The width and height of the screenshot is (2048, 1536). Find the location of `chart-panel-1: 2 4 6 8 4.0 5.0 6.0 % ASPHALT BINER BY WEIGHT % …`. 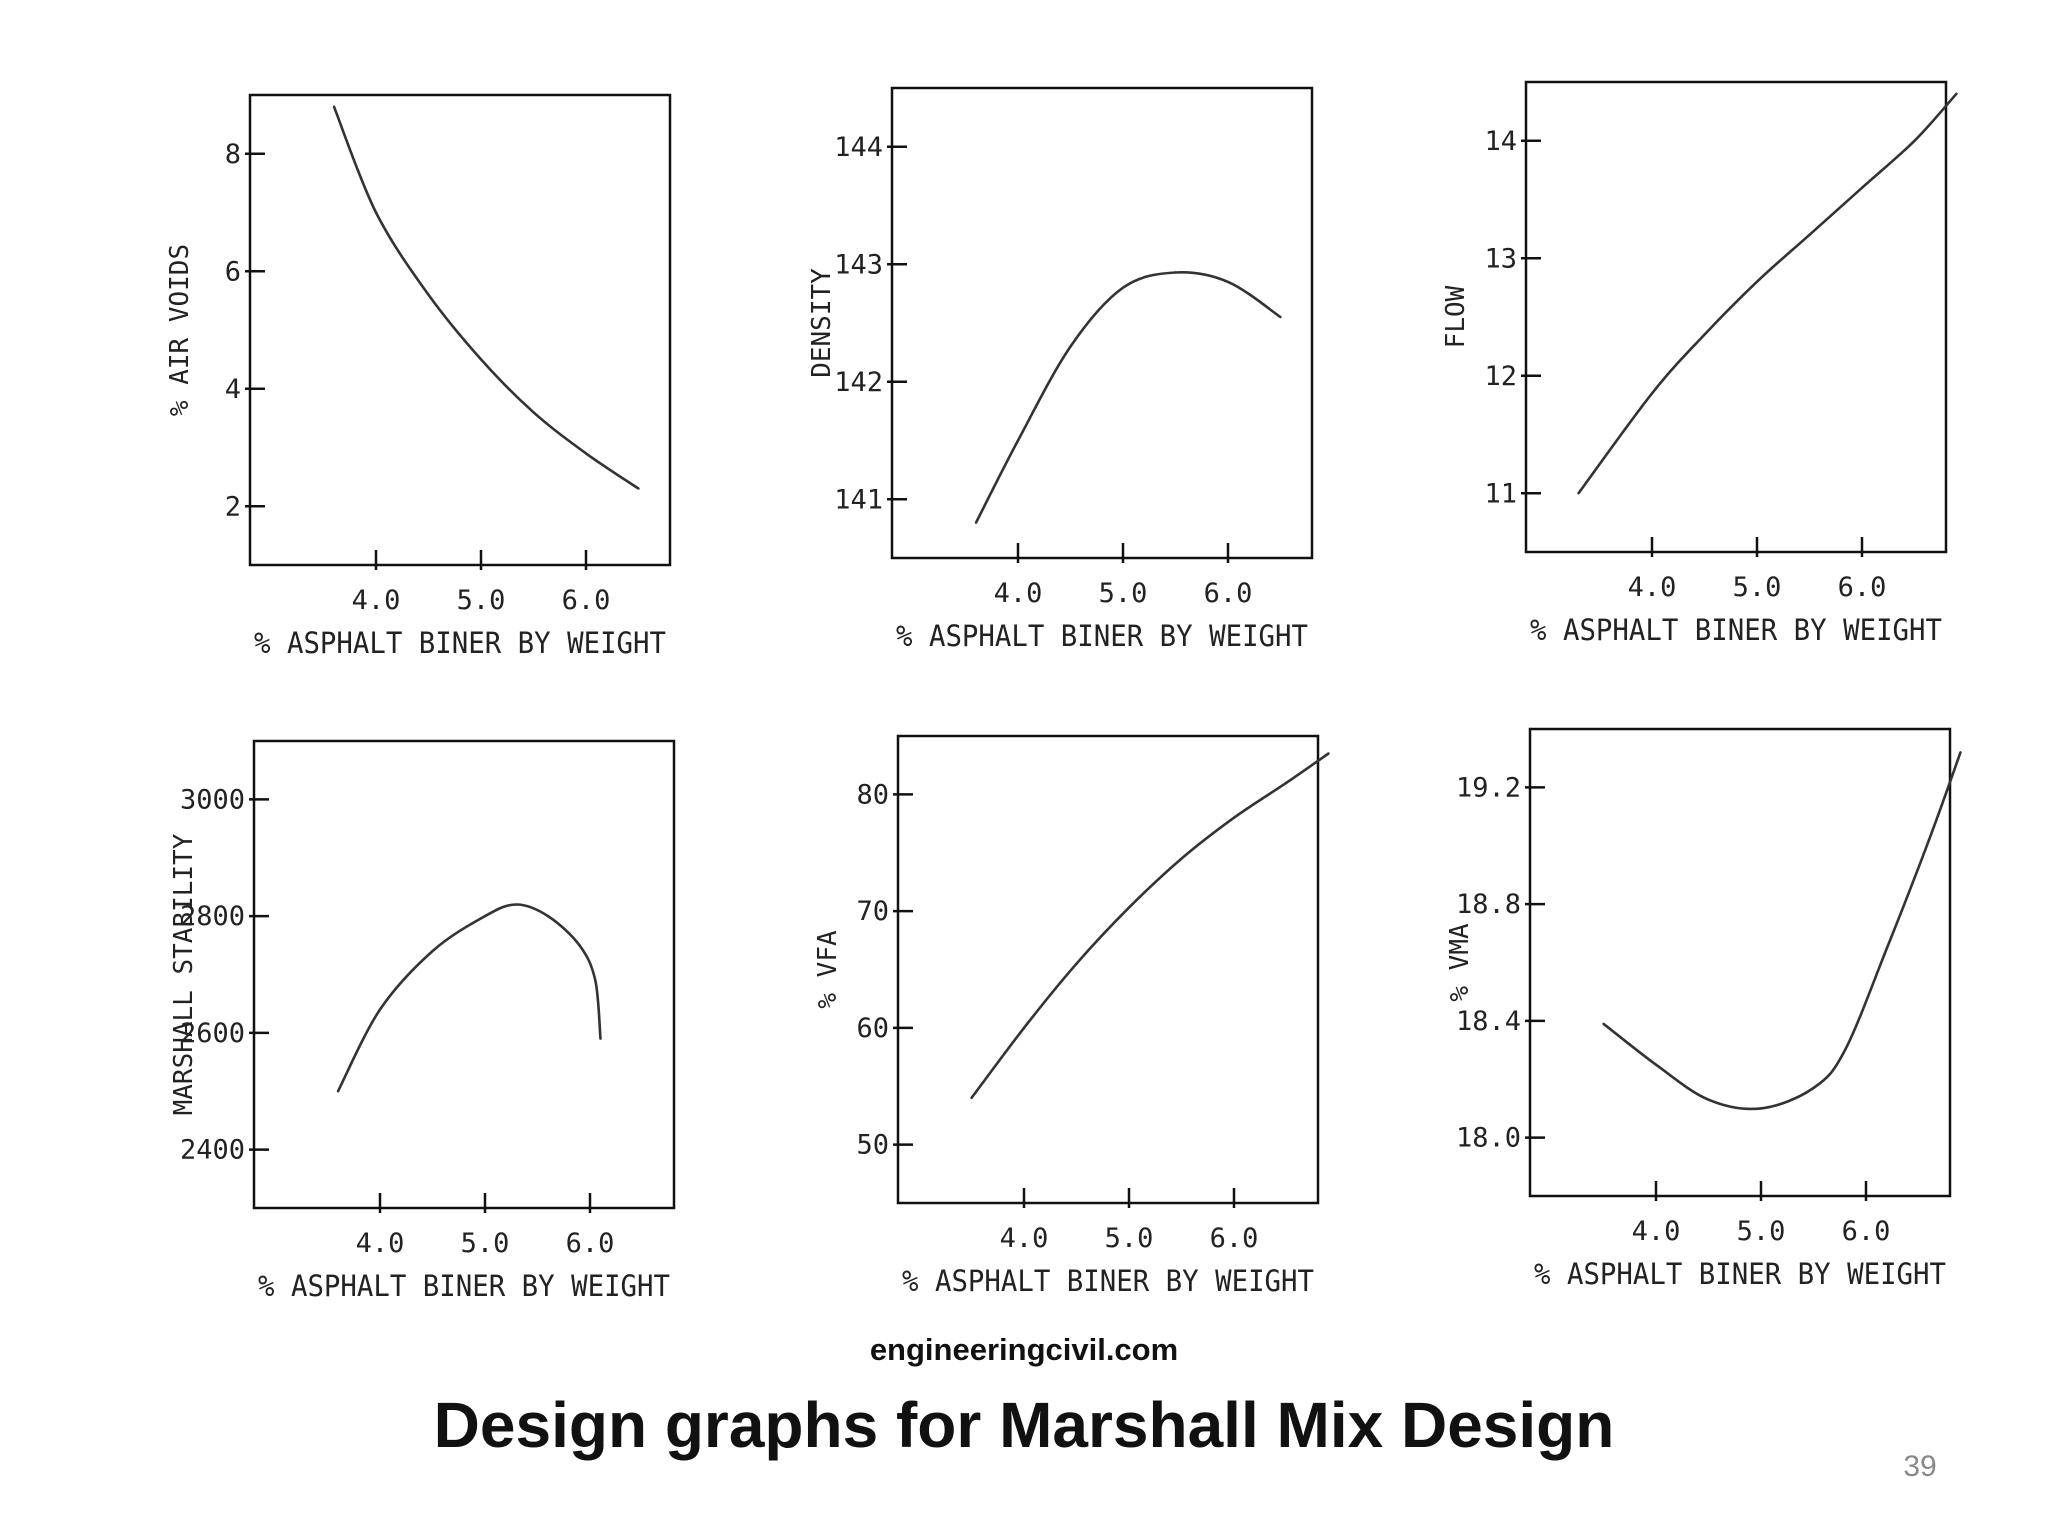

chart-panel-1: 2 4 6 8 4.0 5.0 6.0 % ASPHALT BINER BY WEIGHT % … is located at coordinates (418, 376).